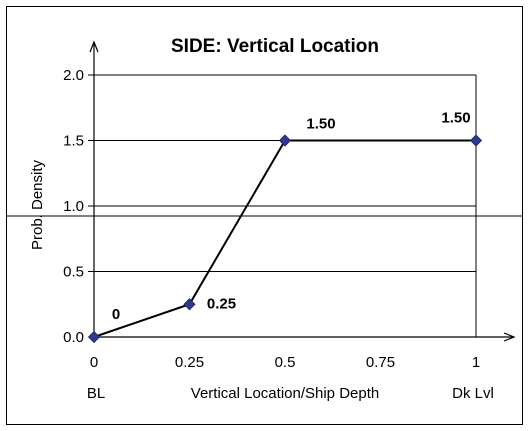 This screenshot has height=431, width=529. I want to click on y-tick-labels: 0.0 0.5 1.0 1.5 2.0, so click(73, 206).